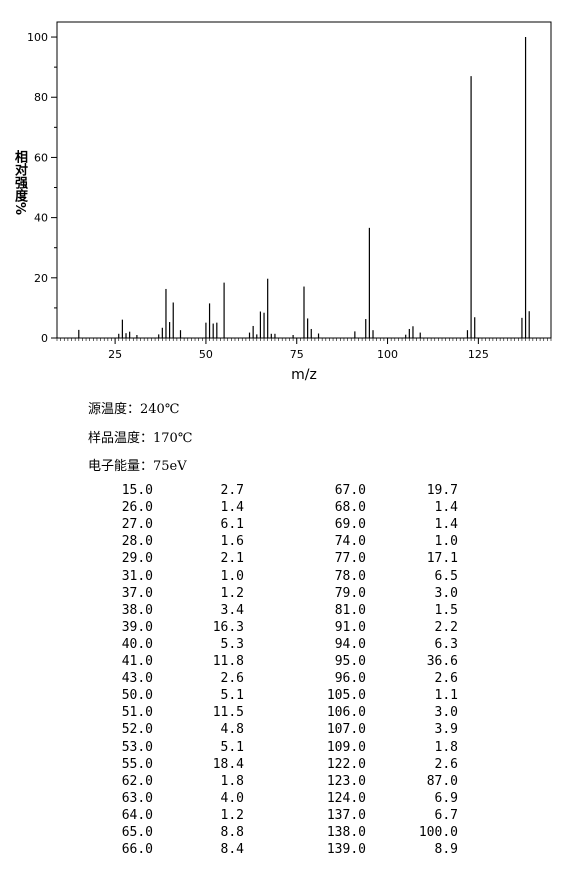 The image size is (570, 871). I want to click on table-cell: 41.0, so click(137, 661).